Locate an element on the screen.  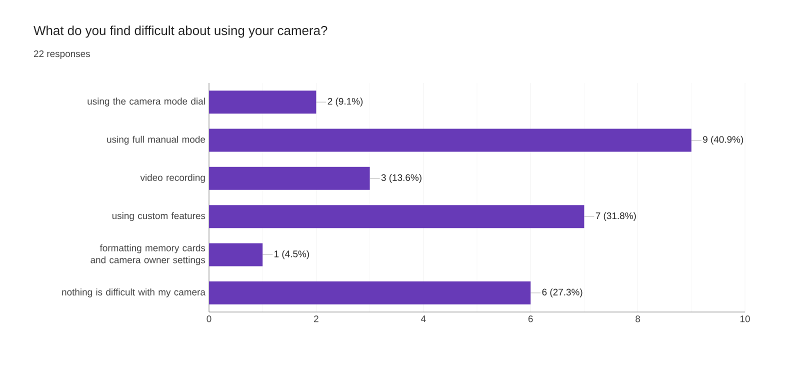
data-label: 7 (31.8%) is located at coordinates (616, 216).